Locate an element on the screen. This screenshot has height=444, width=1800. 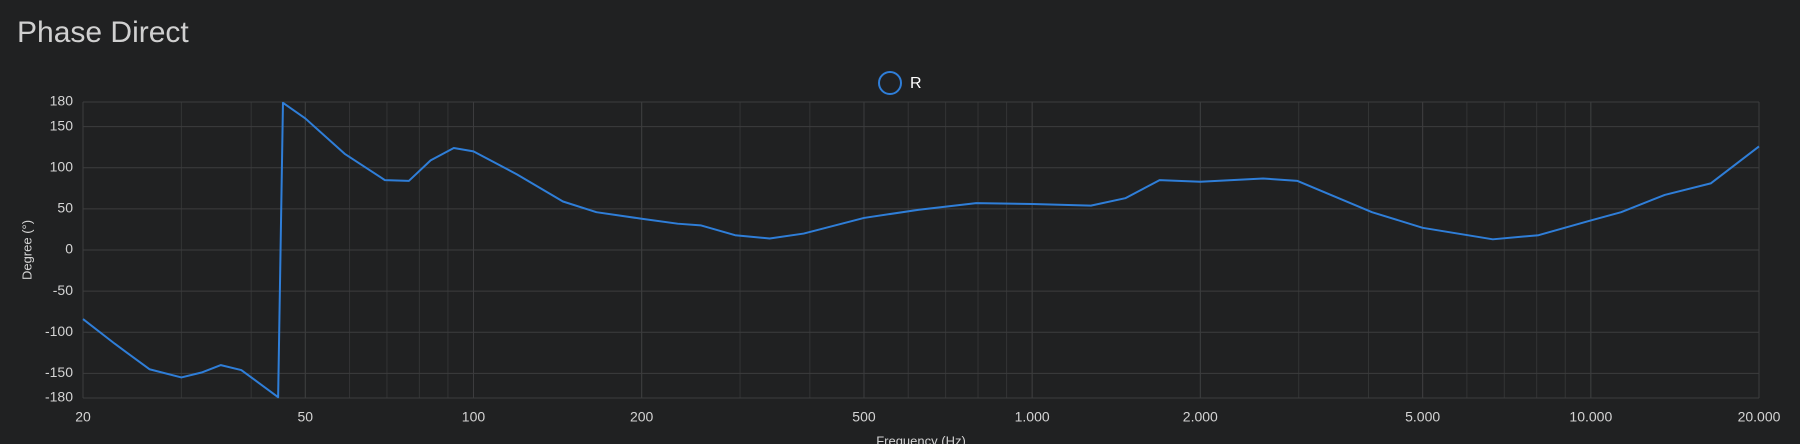
y-tick-label: 100 is located at coordinates (62, 166).